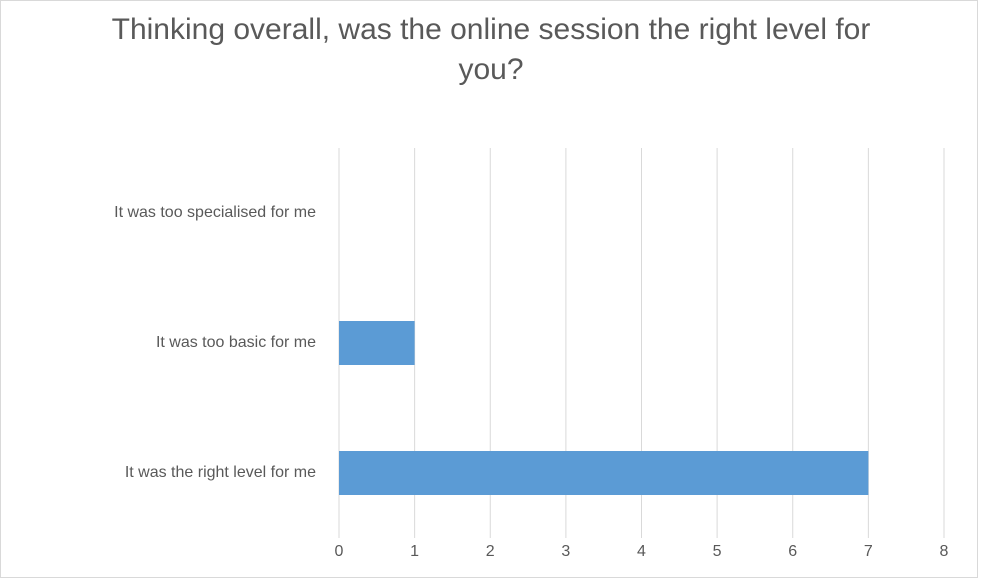  Describe the element at coordinates (717, 551) in the screenshot. I see `x-tick-label: 5` at that location.